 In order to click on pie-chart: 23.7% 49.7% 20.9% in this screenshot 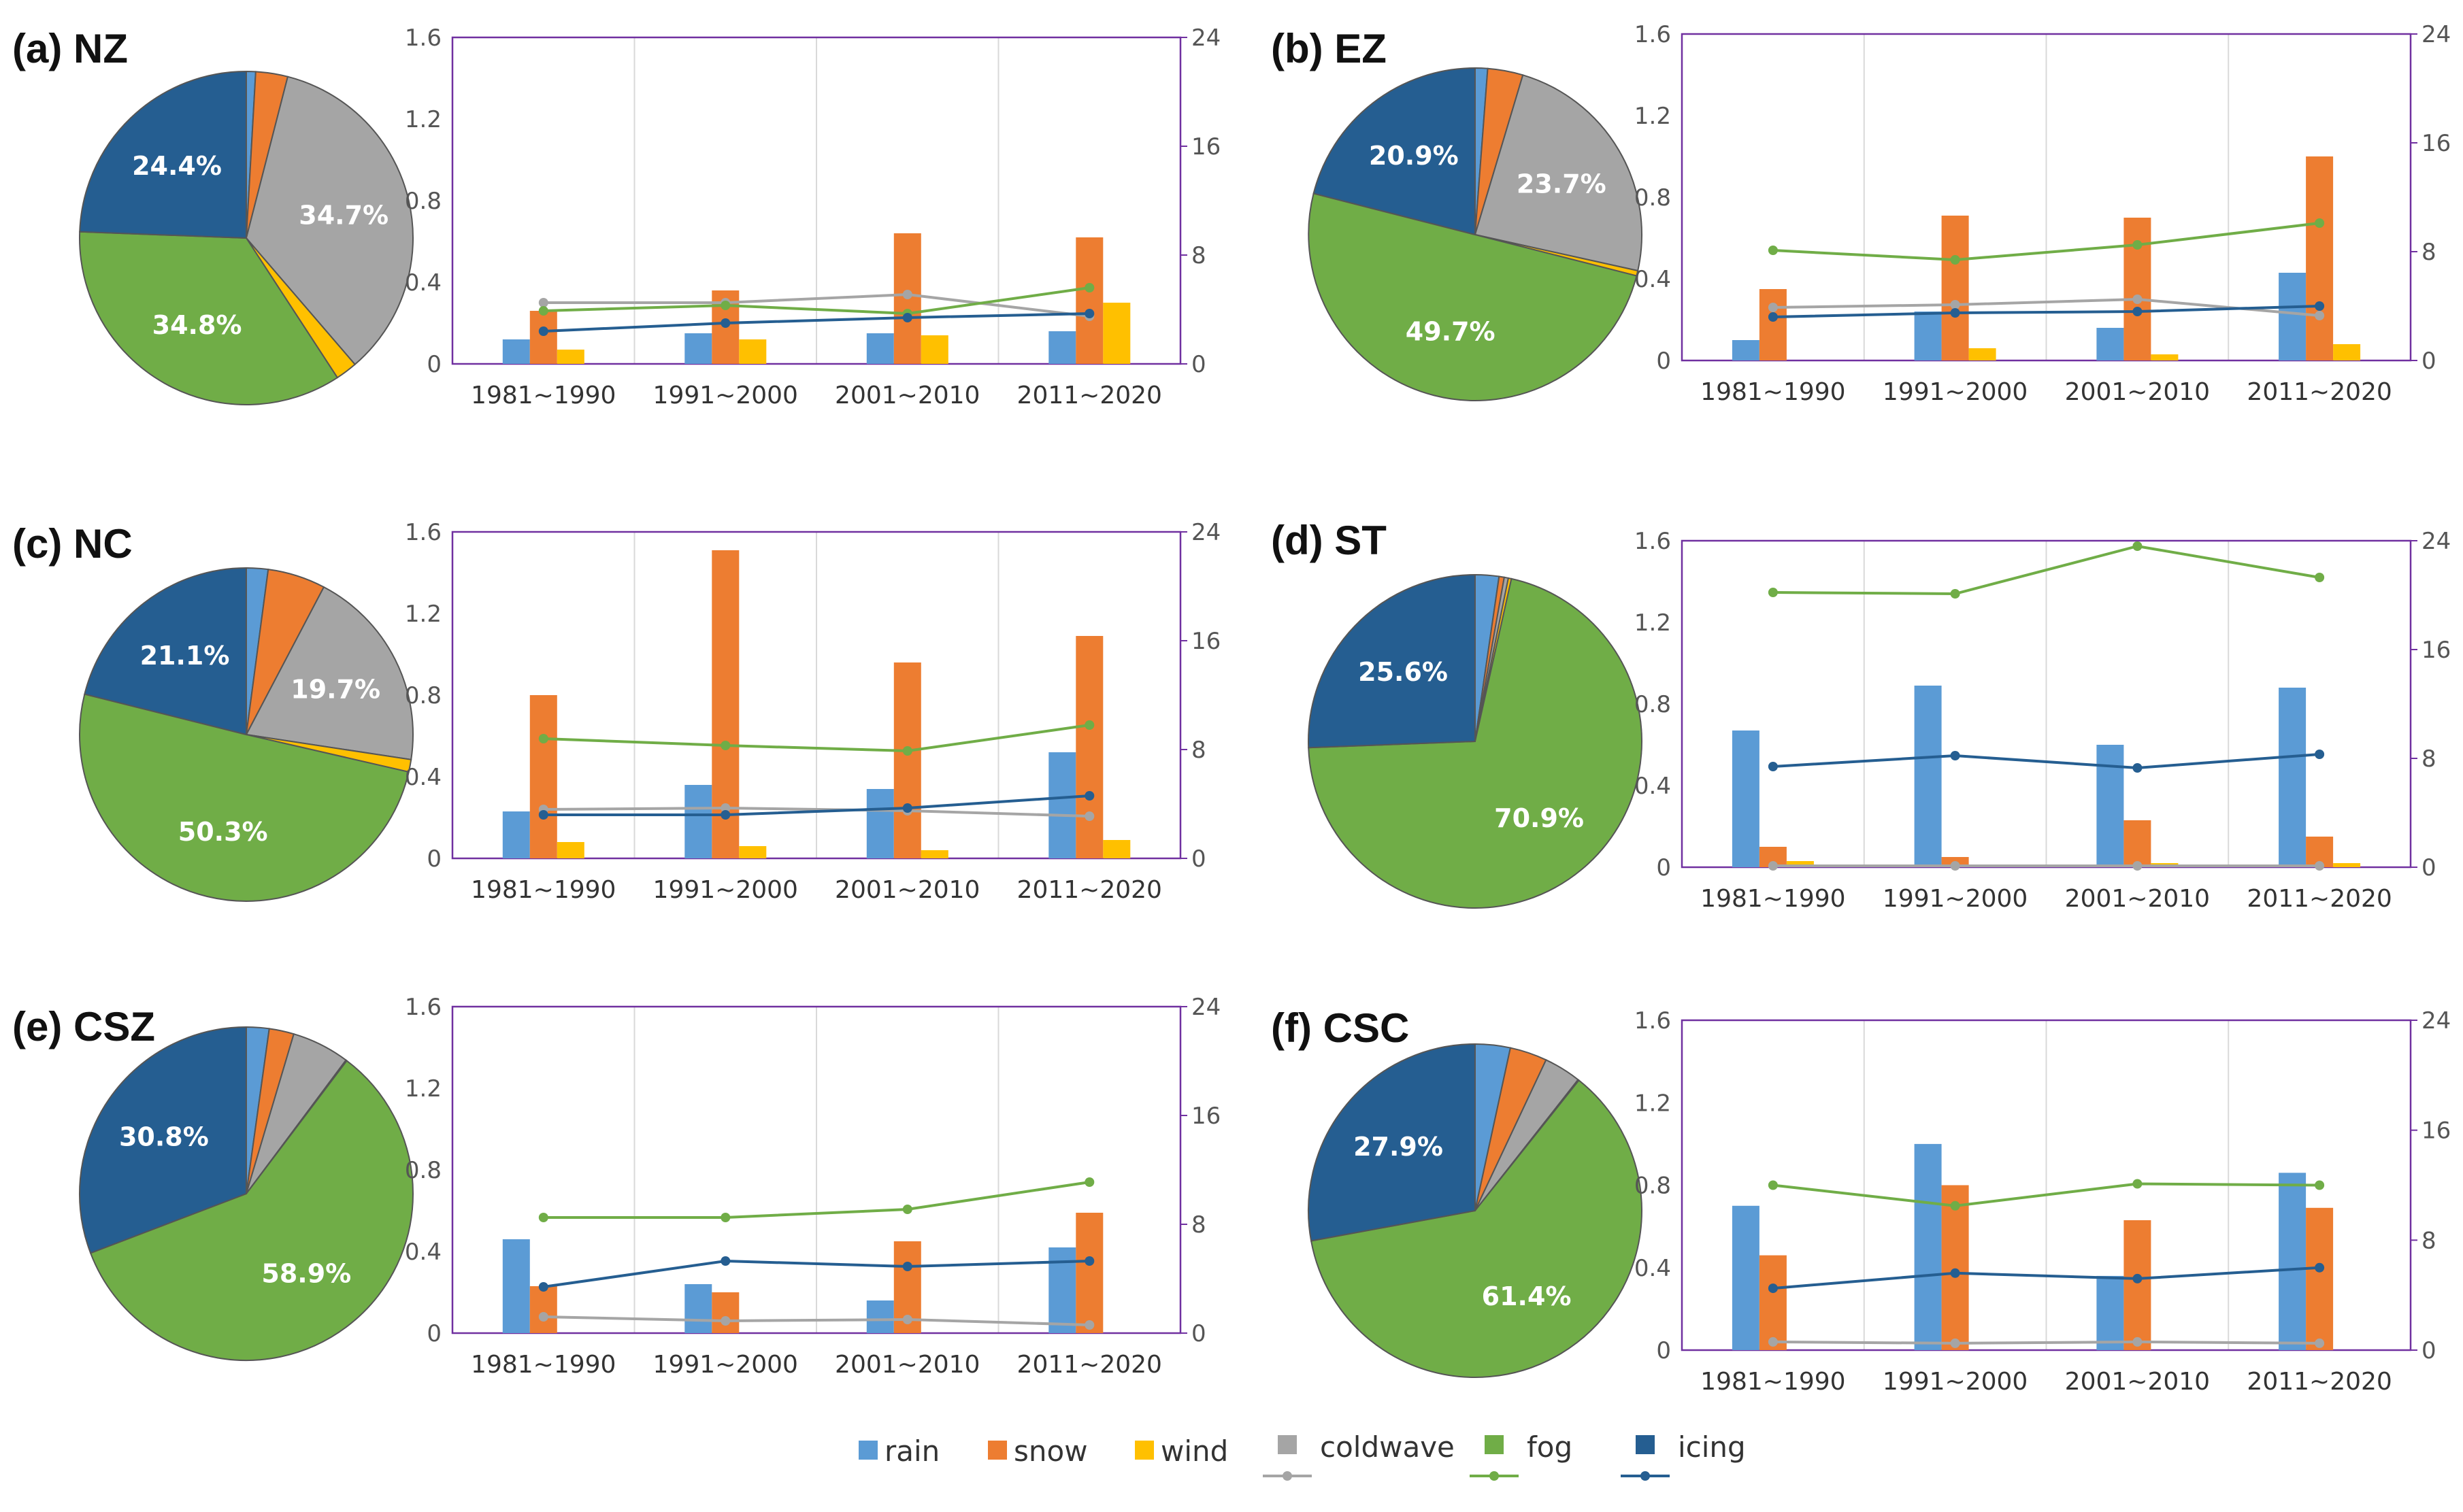, I will do `click(1475, 234)`.